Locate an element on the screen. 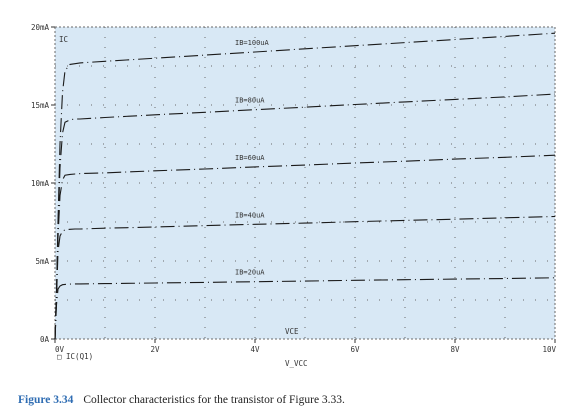 This screenshot has height=416, width=579. x-tick-label: 0V is located at coordinates (60, 349).